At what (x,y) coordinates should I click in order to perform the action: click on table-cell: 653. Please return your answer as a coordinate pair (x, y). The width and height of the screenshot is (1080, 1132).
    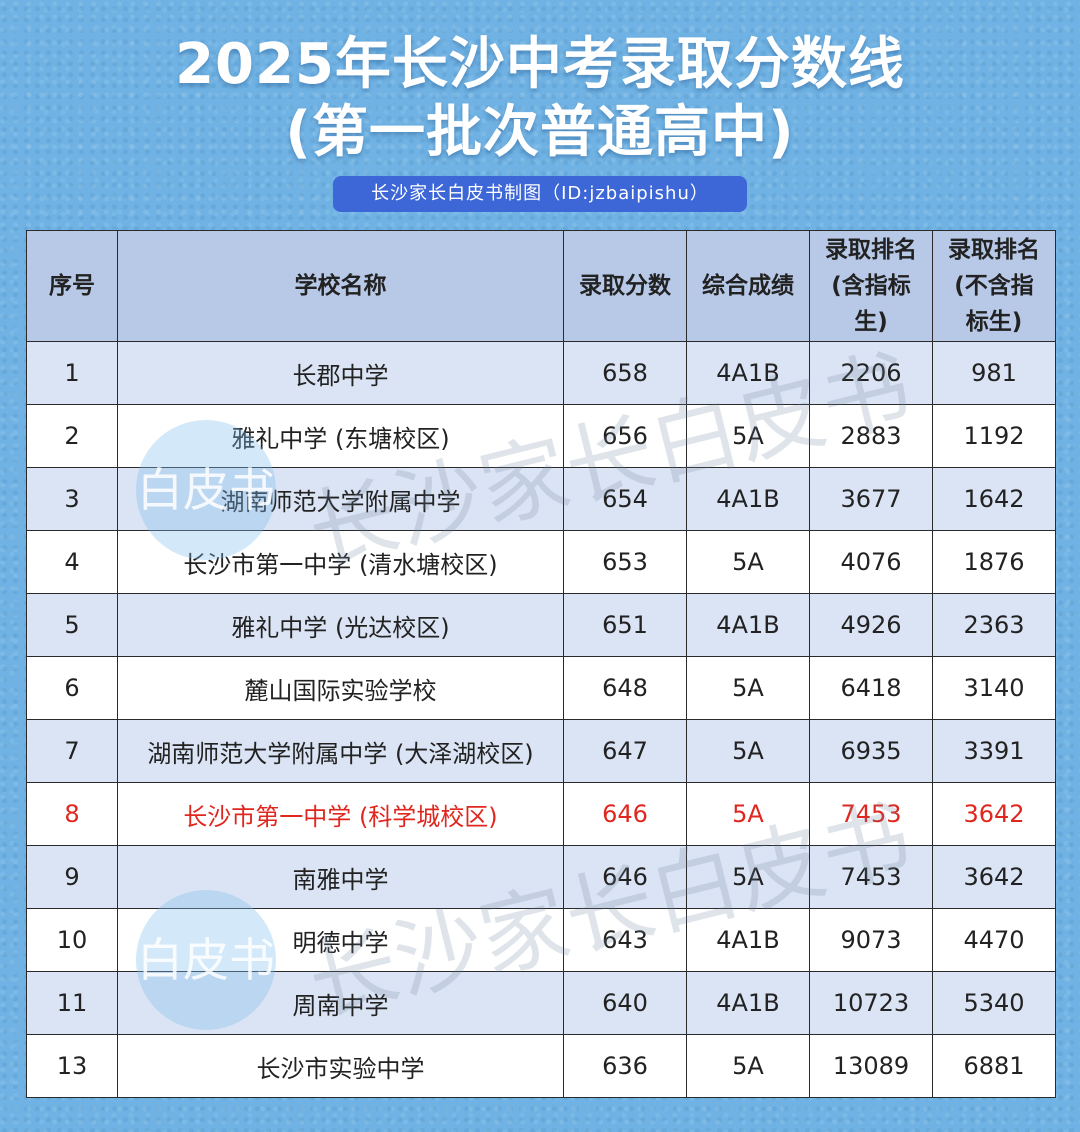
    Looking at the image, I should click on (625, 562).